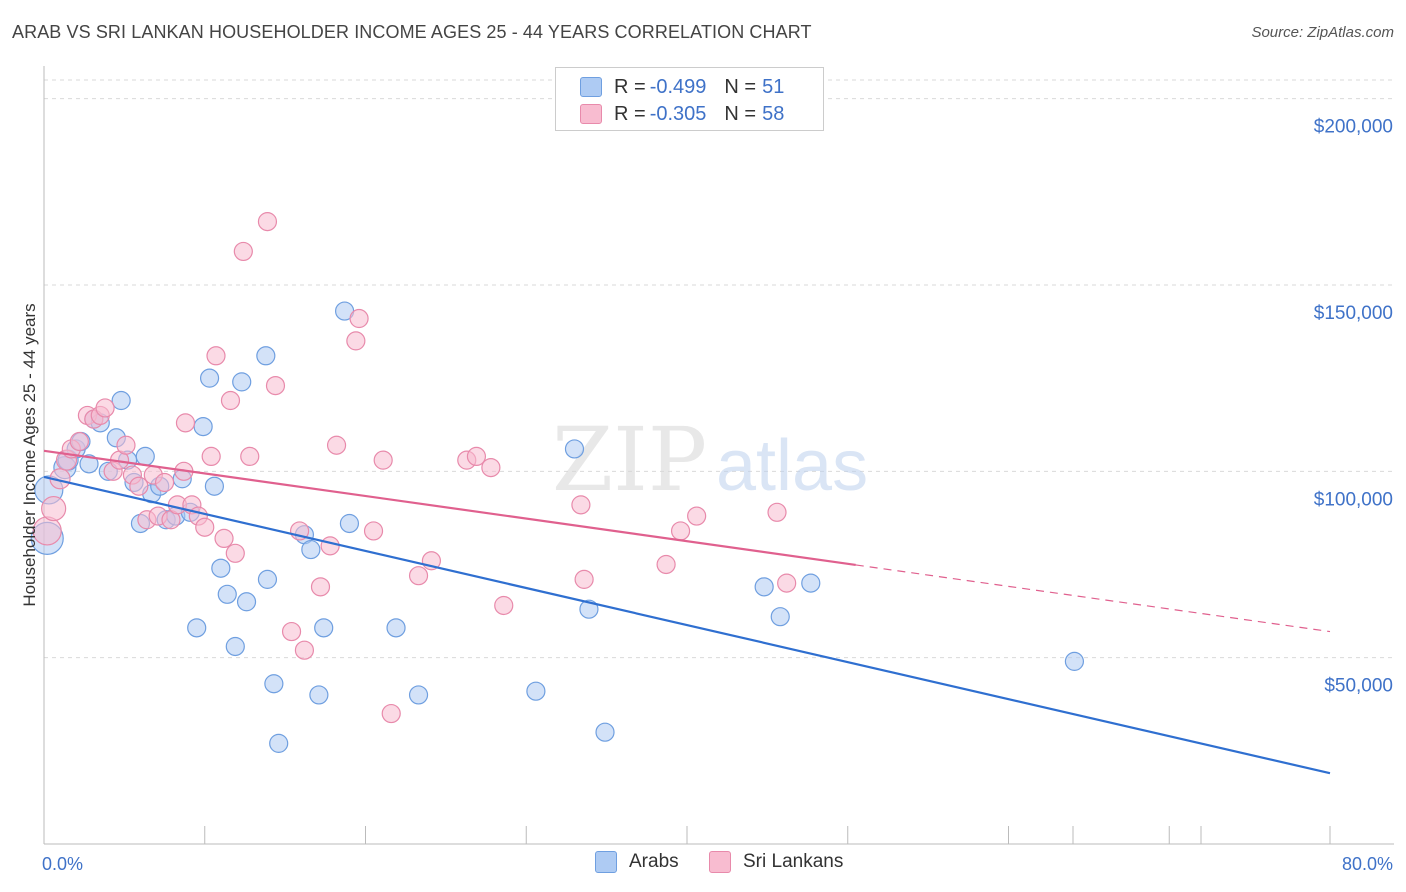 The width and height of the screenshot is (1406, 892). I want to click on x-tick-label: 80.0%, so click(1367, 864).